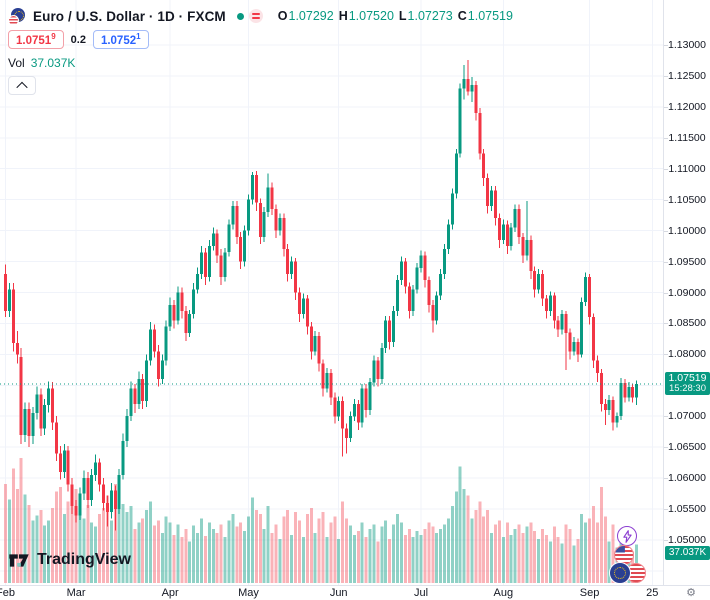 This screenshot has width=710, height=600. I want to click on bar-countdown: 15:28:30, so click(687, 389).